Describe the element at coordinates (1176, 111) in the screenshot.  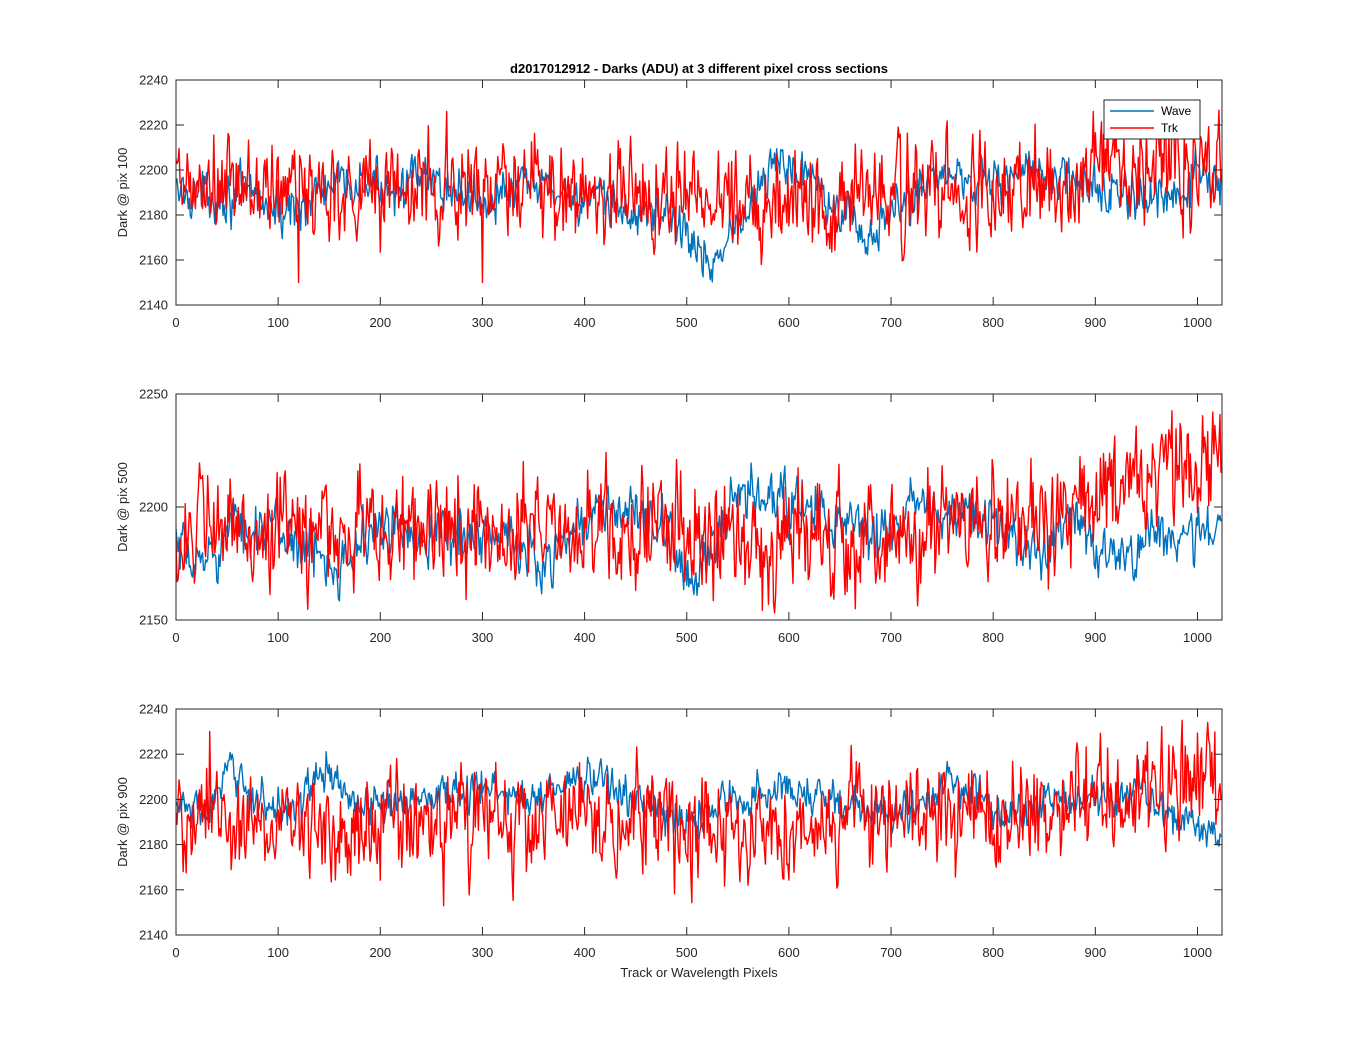
I see `legend-label-wave: Wave` at that location.